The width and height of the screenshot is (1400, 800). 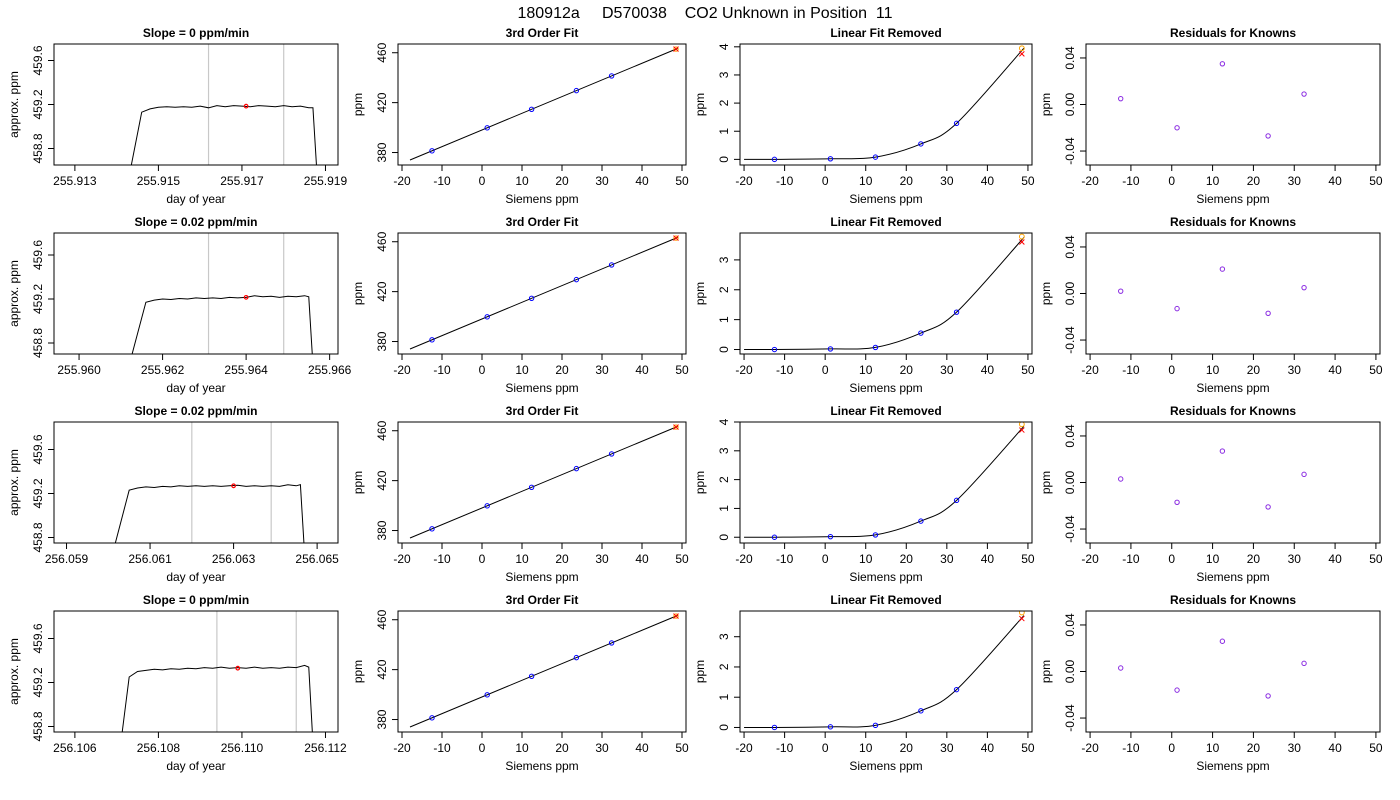 I want to click on panel-title: Slope = 0 ppm/min, so click(x=196, y=33).